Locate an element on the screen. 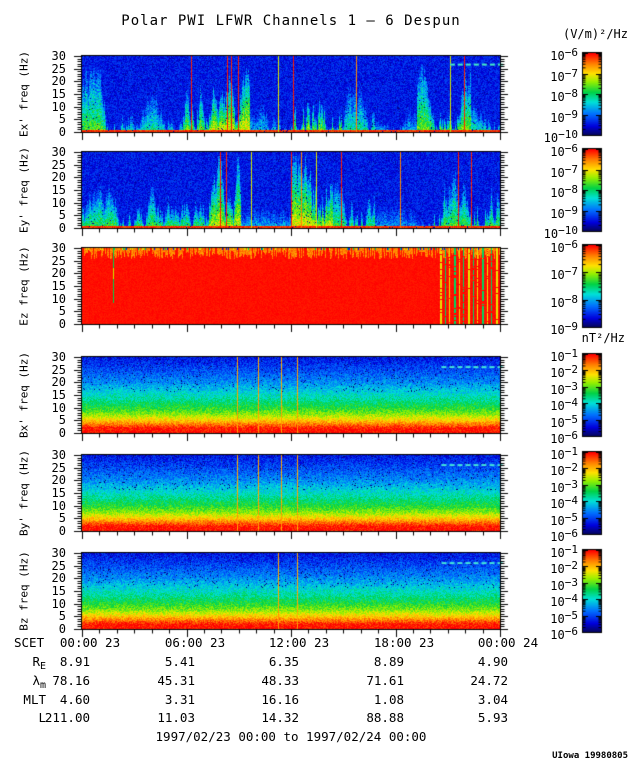 The width and height of the screenshot is (640, 768). spectrogram-ez-canvas is located at coordinates (291, 289).